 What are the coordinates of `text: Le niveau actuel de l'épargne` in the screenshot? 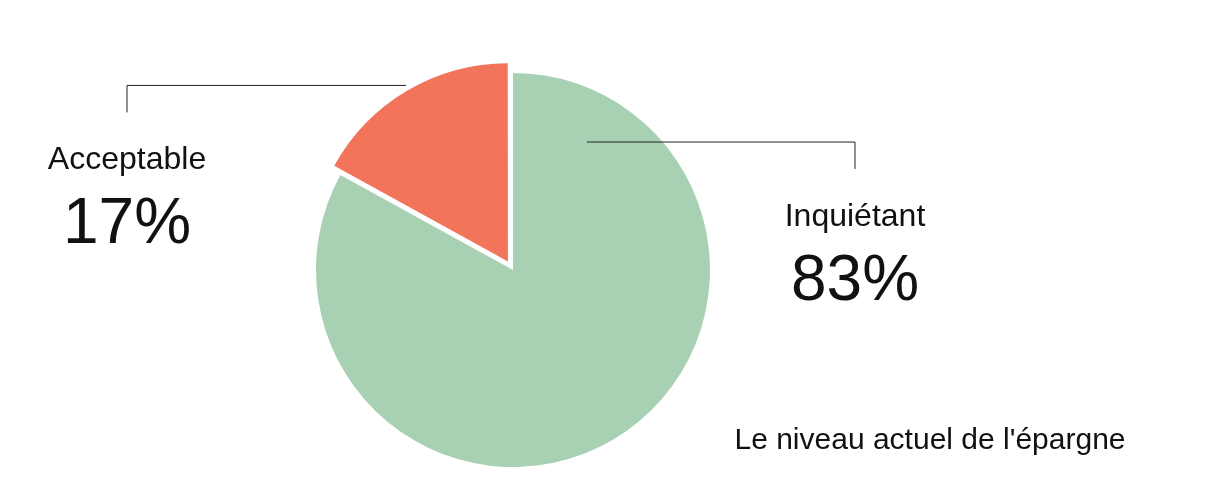 It's located at (930, 439).